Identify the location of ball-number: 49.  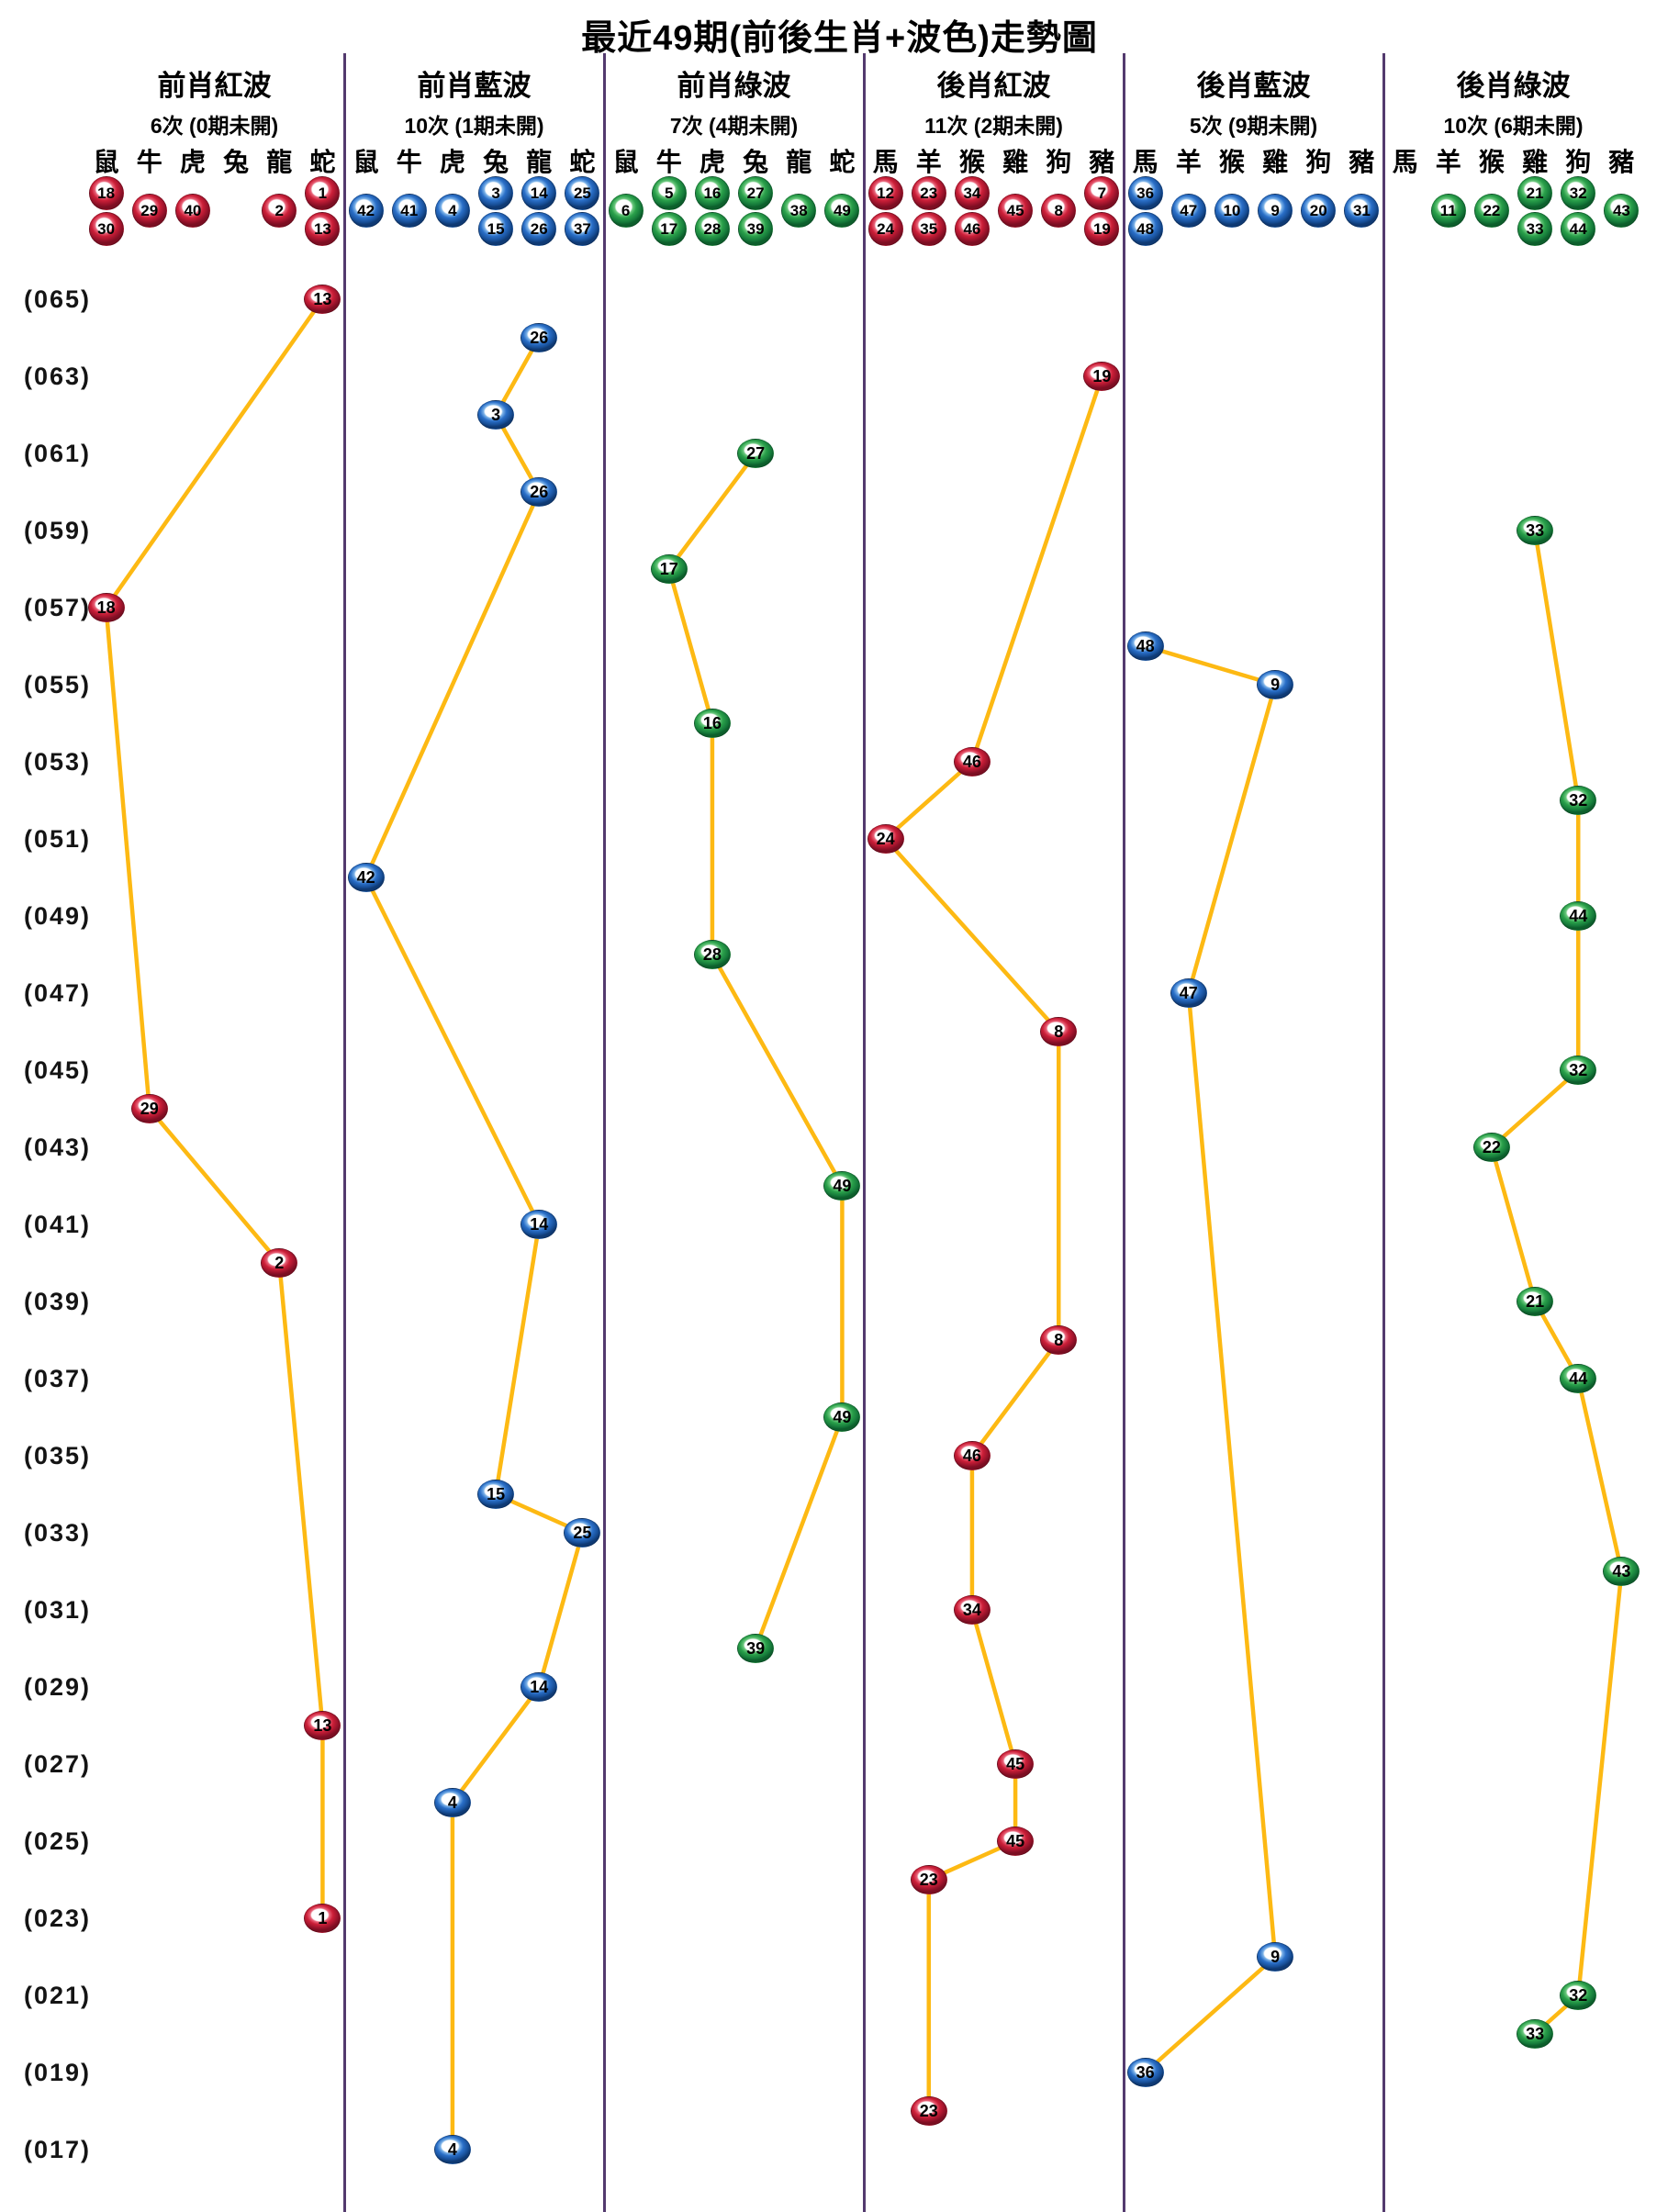
(842, 210).